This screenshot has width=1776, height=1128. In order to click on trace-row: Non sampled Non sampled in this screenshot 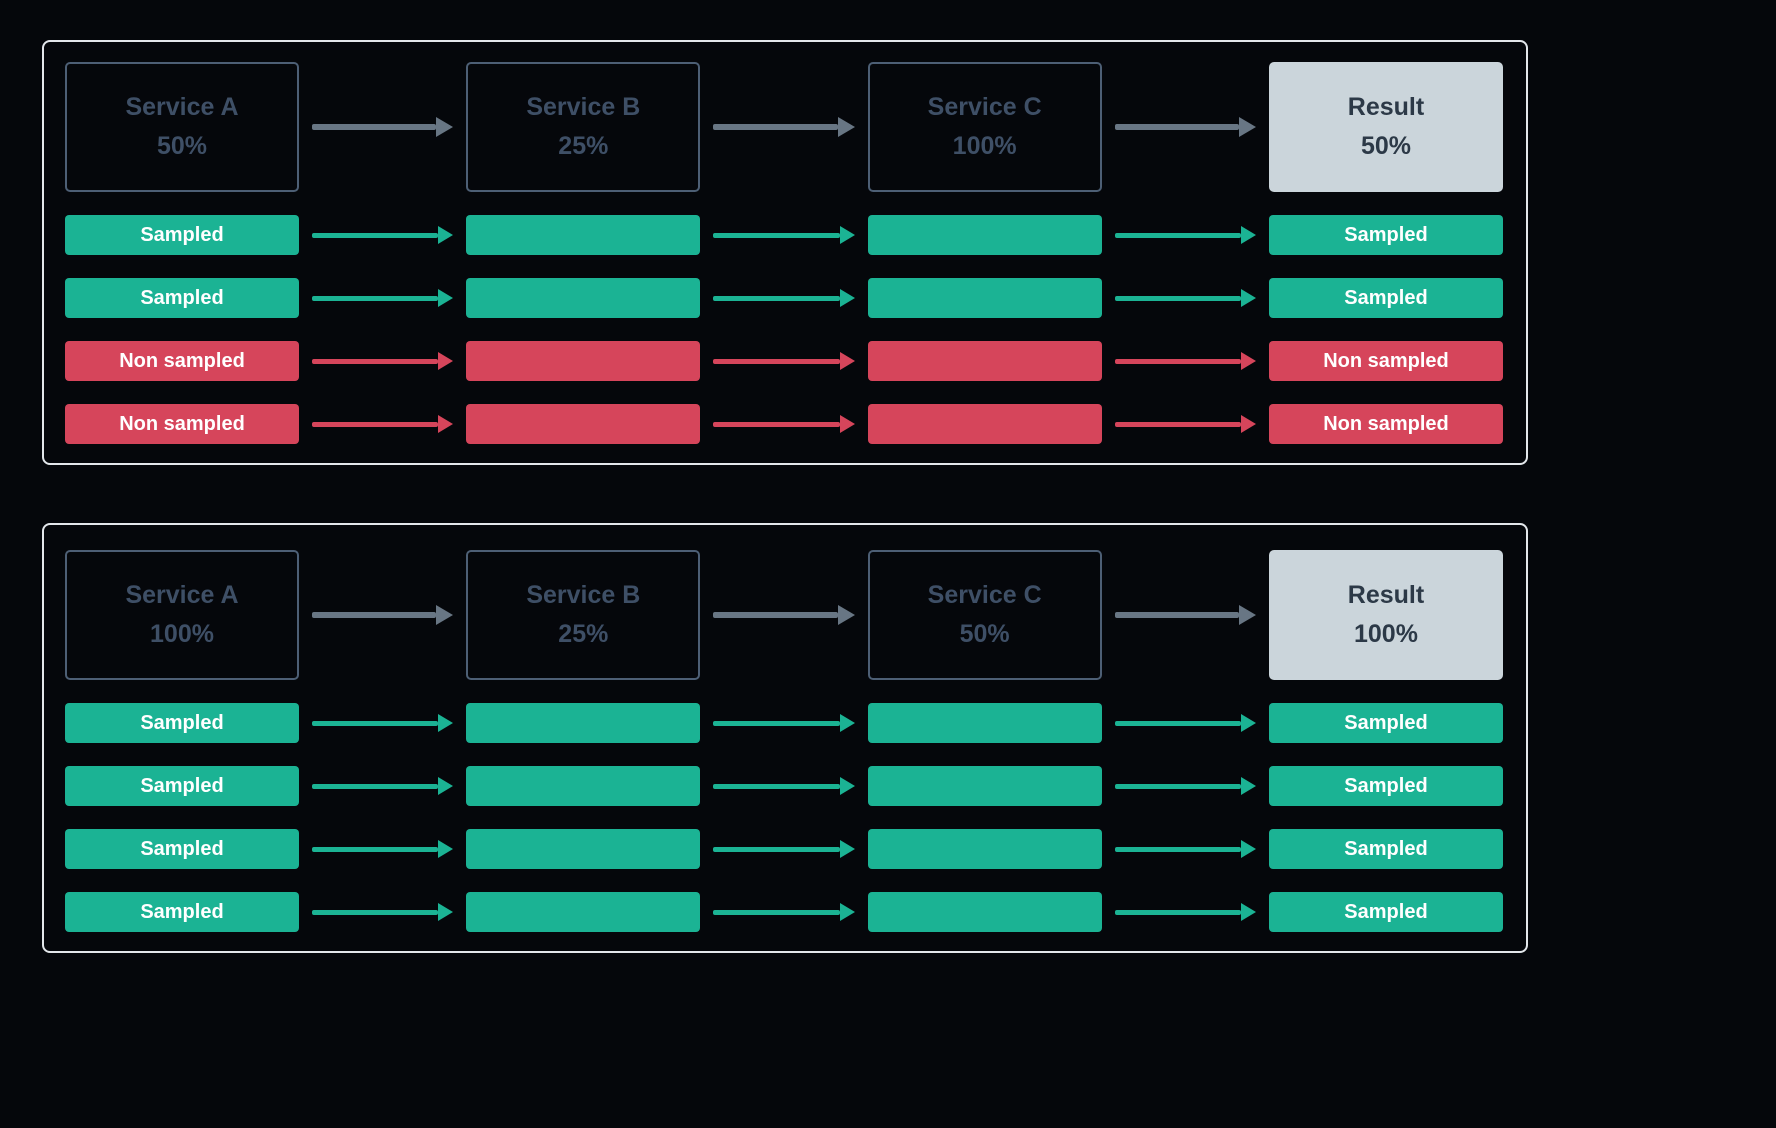, I will do `click(784, 424)`.